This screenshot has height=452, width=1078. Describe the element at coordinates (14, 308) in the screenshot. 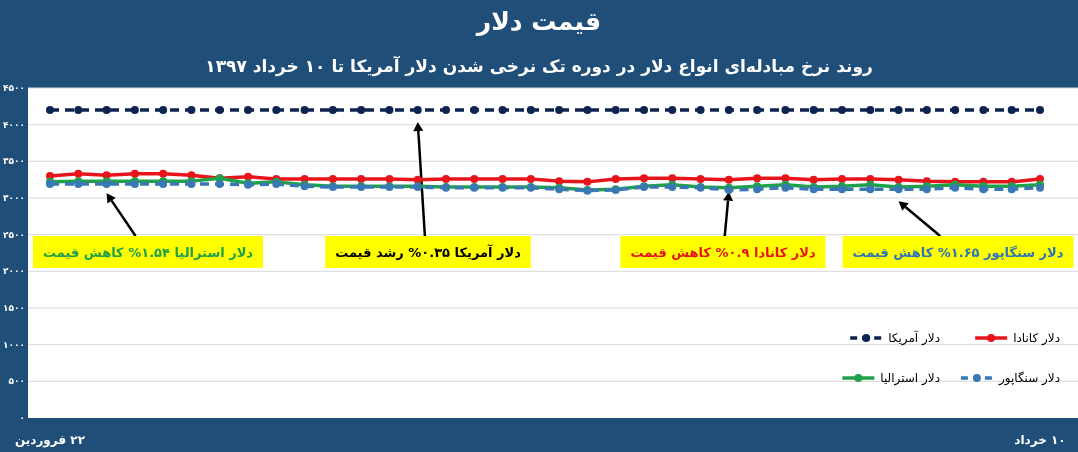

I see `y-tick-label: ۱۵۰۰` at that location.